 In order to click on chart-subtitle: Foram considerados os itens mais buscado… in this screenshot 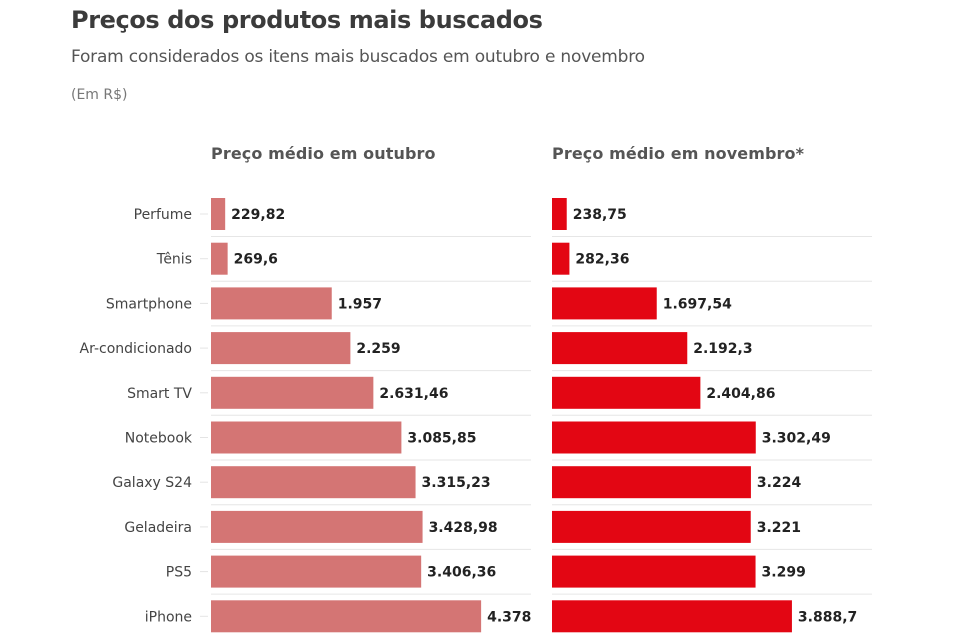, I will do `click(358, 57)`.